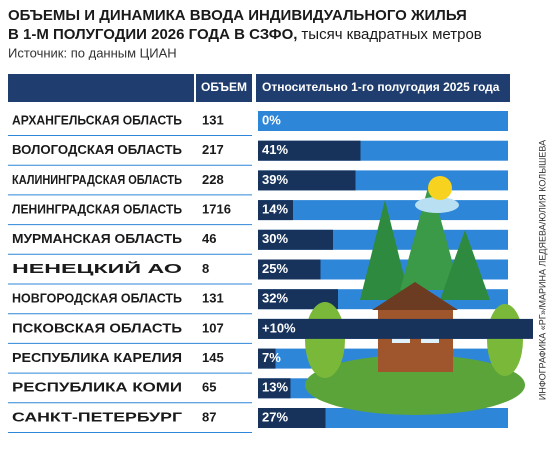 This screenshot has height=452, width=550. Describe the element at coordinates (97, 387) in the screenshot. I see `row-label: РЕСПУБЛИКА КОМИ` at that location.